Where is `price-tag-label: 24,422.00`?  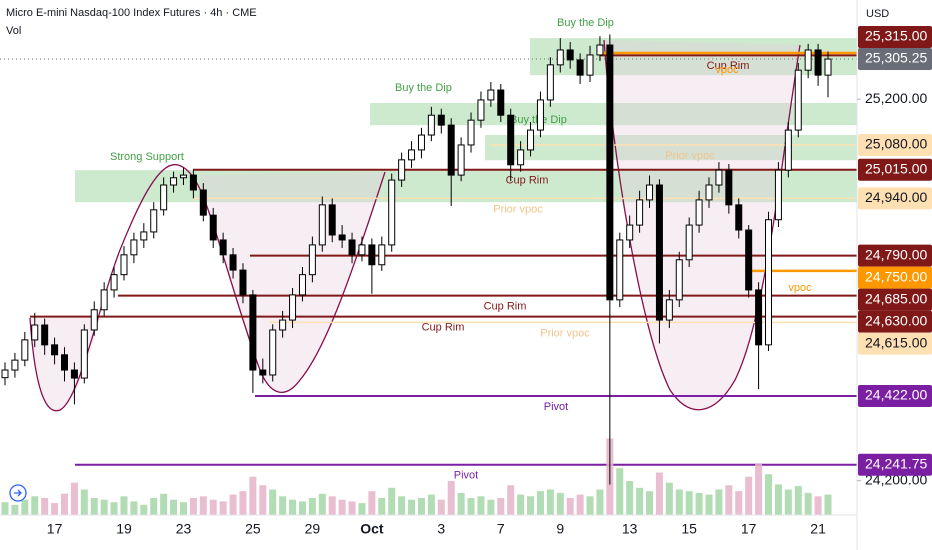 price-tag-label: 24,422.00 is located at coordinates (896, 395).